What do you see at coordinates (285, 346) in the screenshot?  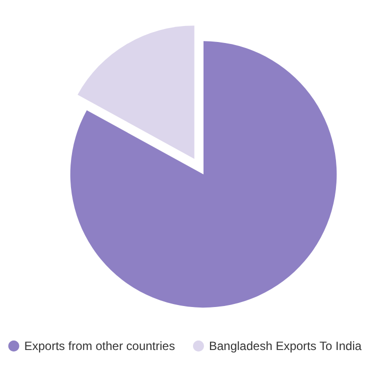 I see `legend-label: Bangladesh Exports To India` at bounding box center [285, 346].